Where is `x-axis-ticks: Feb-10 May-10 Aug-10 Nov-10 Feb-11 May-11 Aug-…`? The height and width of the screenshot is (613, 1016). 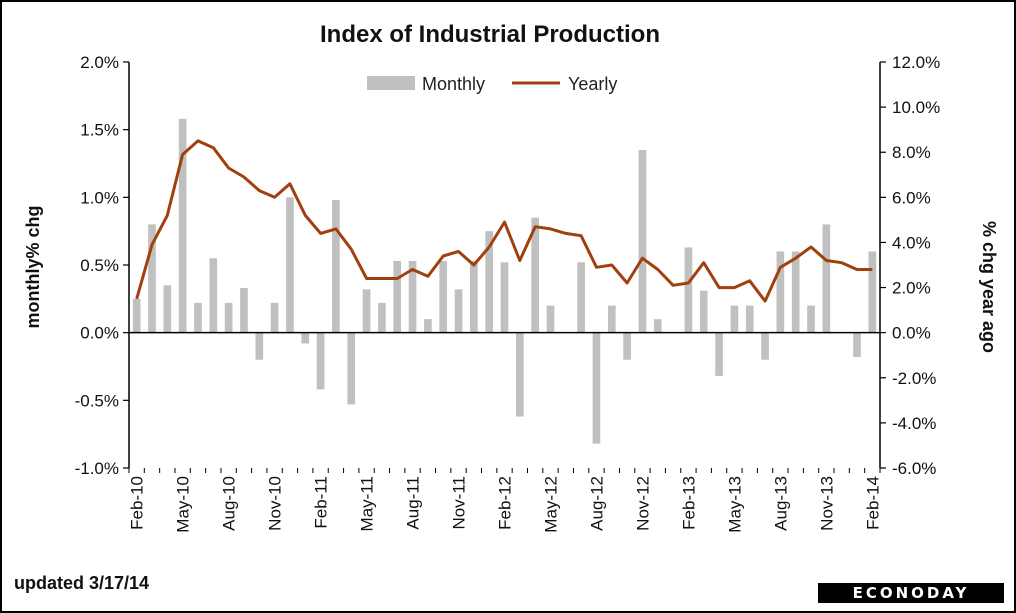 x-axis-ticks: Feb-10 May-10 Aug-10 Nov-10 Feb-11 May-11 Aug-… is located at coordinates (505, 500).